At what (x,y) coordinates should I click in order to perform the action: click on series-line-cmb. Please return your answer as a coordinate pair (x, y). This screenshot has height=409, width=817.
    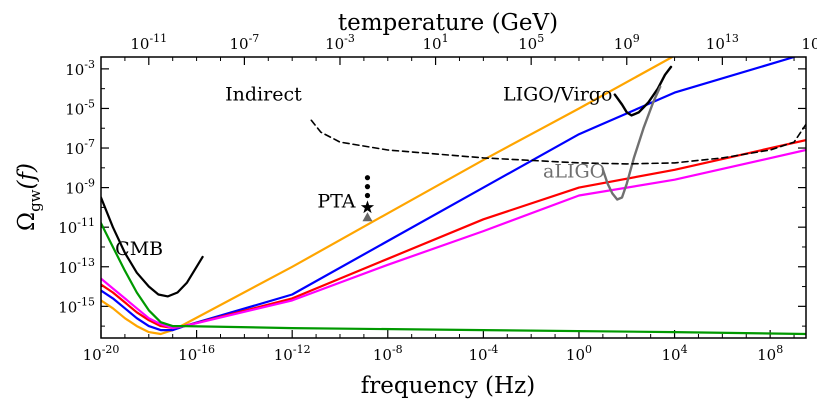
    Looking at the image, I should click on (152, 247).